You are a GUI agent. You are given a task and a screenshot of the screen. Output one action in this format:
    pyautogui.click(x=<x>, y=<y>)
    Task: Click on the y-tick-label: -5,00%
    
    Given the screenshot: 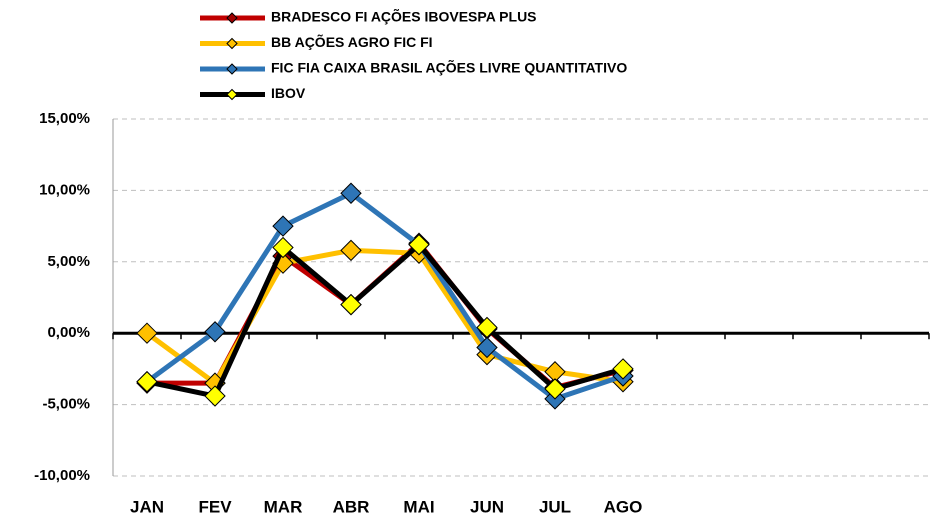 What is the action you would take?
    pyautogui.click(x=66, y=404)
    